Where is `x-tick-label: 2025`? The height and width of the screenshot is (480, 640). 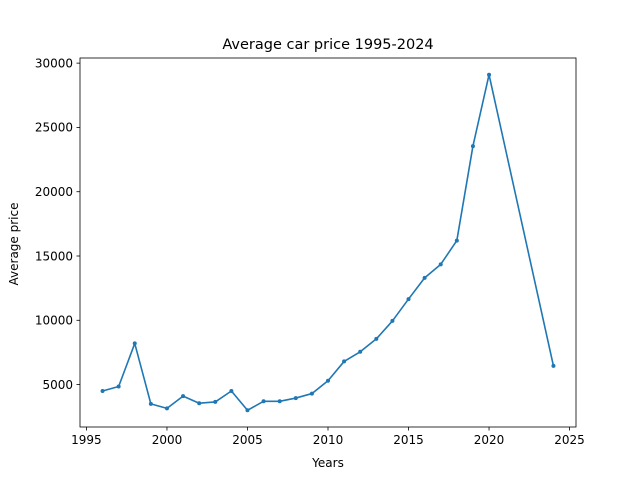 x-tick-label: 2025 is located at coordinates (569, 440).